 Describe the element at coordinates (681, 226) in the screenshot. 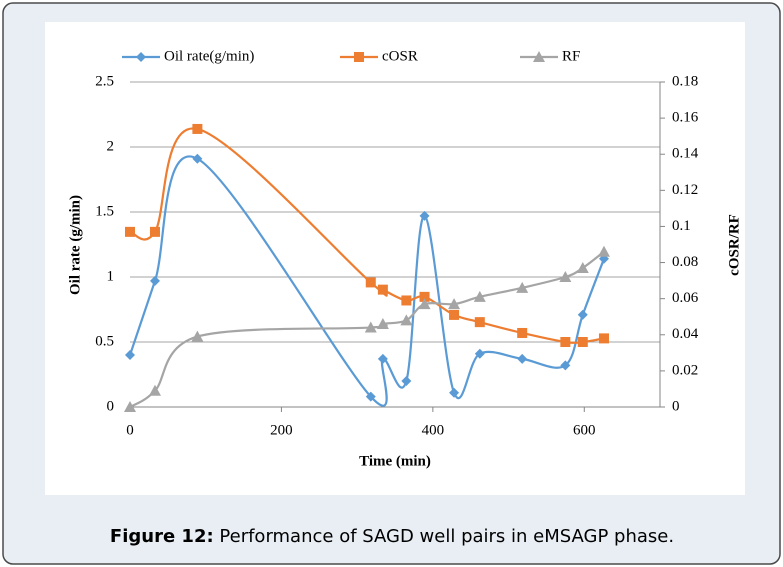

I see `y2-tick-label: 0.1` at that location.